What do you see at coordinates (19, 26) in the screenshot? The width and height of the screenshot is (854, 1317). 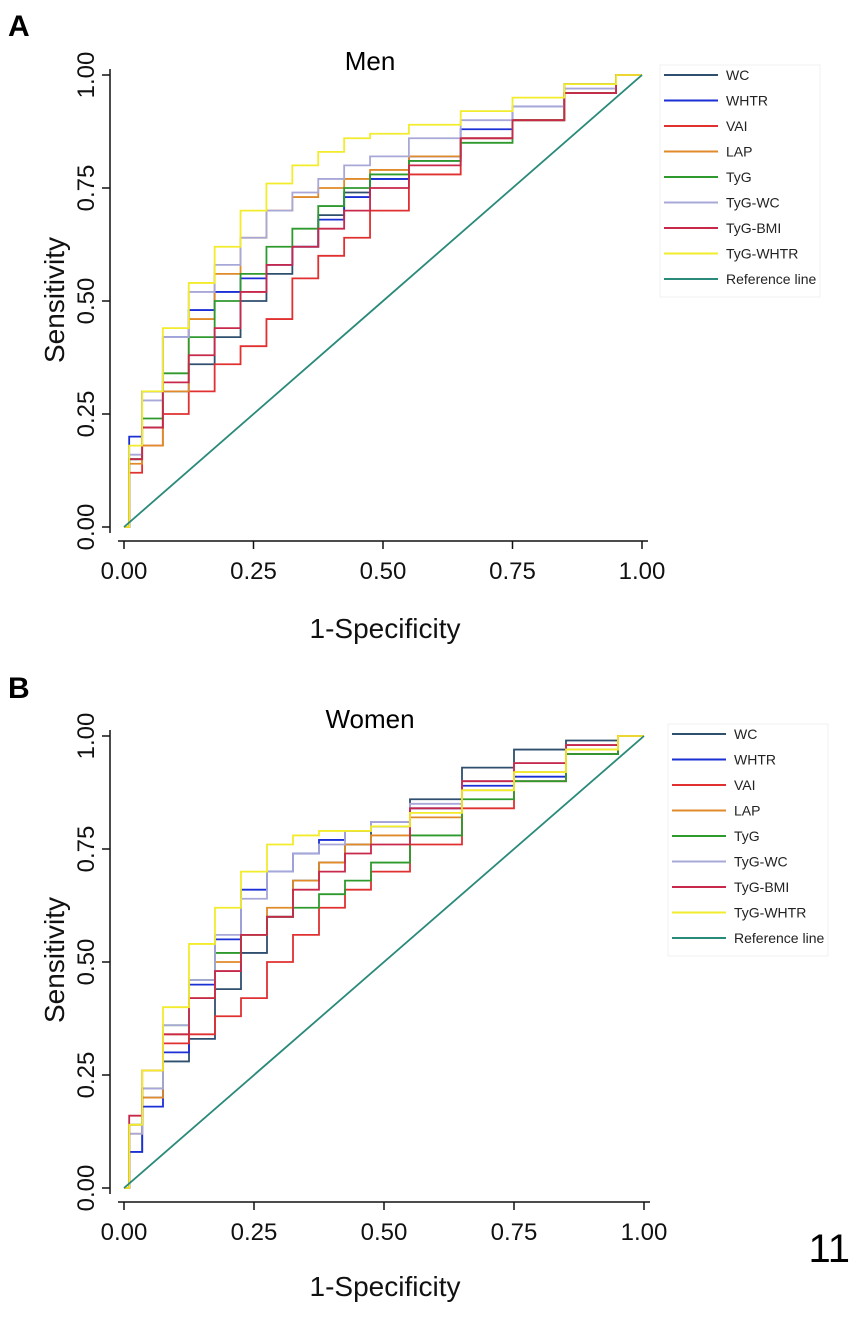 I see `panel-label-a: A` at bounding box center [19, 26].